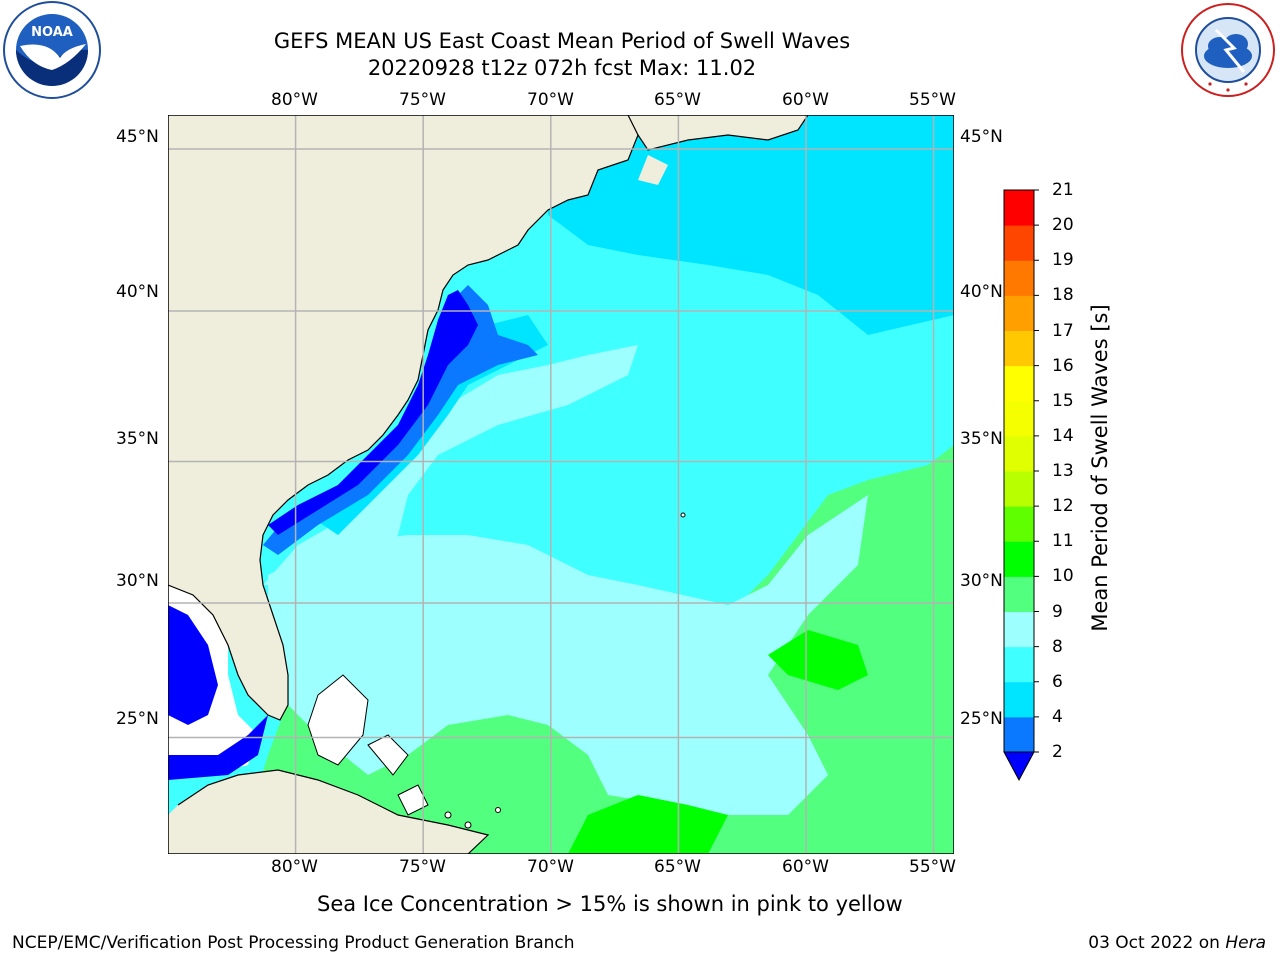 This screenshot has width=1280, height=960. Describe the element at coordinates (1063, 576) in the screenshot. I see `colorbar-tick-label: 10` at that location.